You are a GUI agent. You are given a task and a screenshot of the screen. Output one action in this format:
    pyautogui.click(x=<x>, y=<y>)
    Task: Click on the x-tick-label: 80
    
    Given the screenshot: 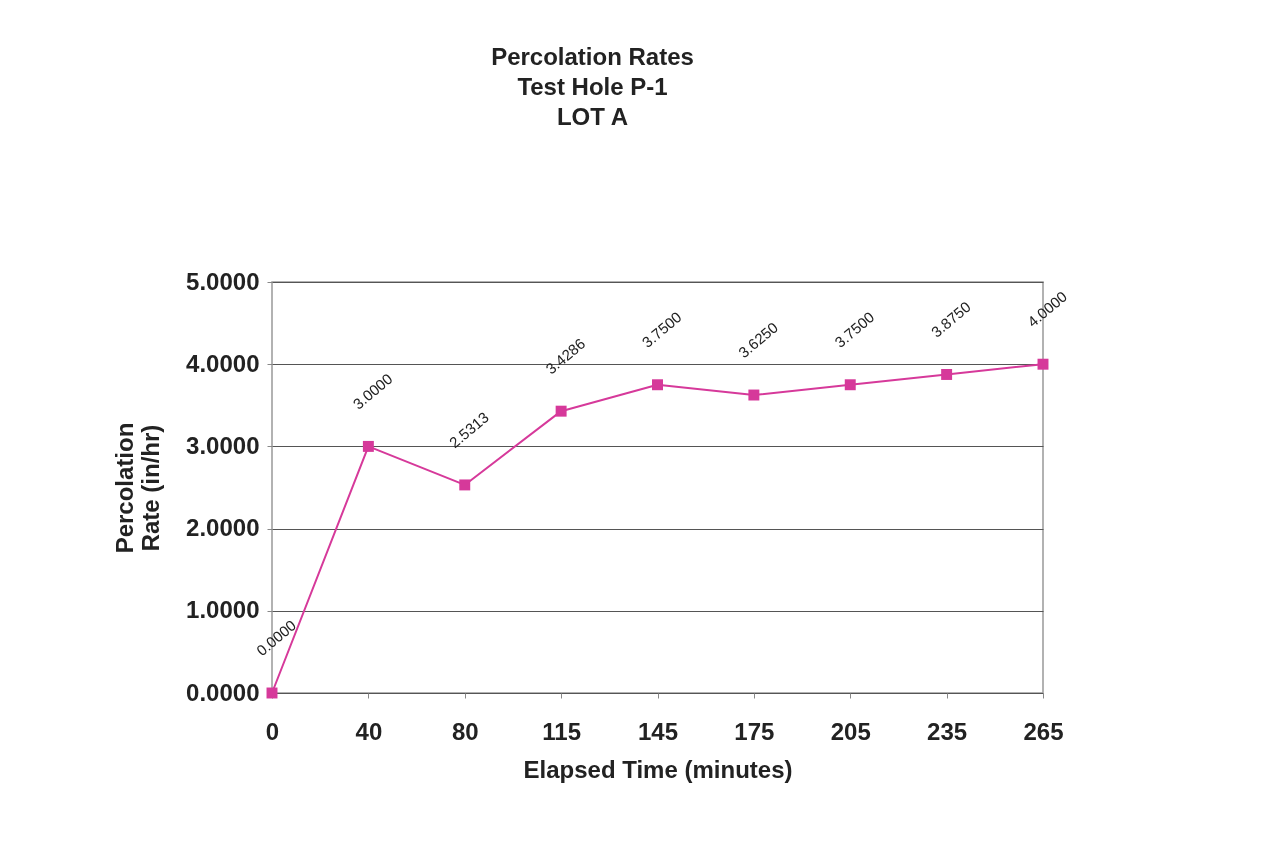 What is the action you would take?
    pyautogui.click(x=465, y=731)
    